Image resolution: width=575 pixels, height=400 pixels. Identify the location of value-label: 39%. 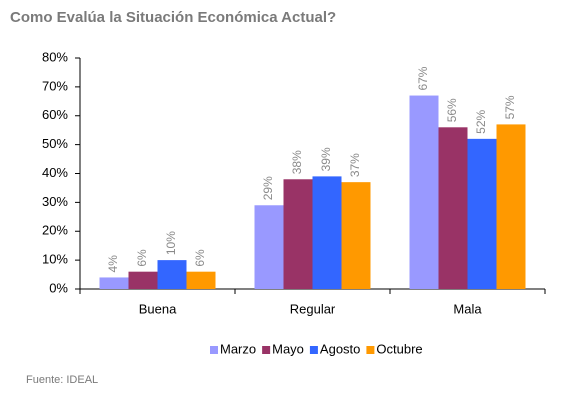
(326, 159).